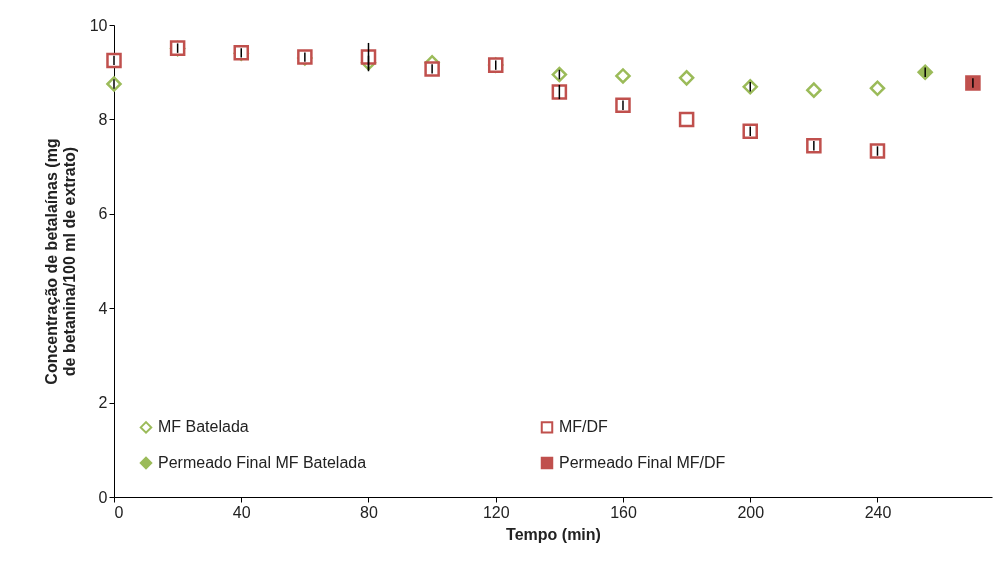  What do you see at coordinates (262, 462) in the screenshot?
I see `legend-label: Permeado Final MF Batelada` at bounding box center [262, 462].